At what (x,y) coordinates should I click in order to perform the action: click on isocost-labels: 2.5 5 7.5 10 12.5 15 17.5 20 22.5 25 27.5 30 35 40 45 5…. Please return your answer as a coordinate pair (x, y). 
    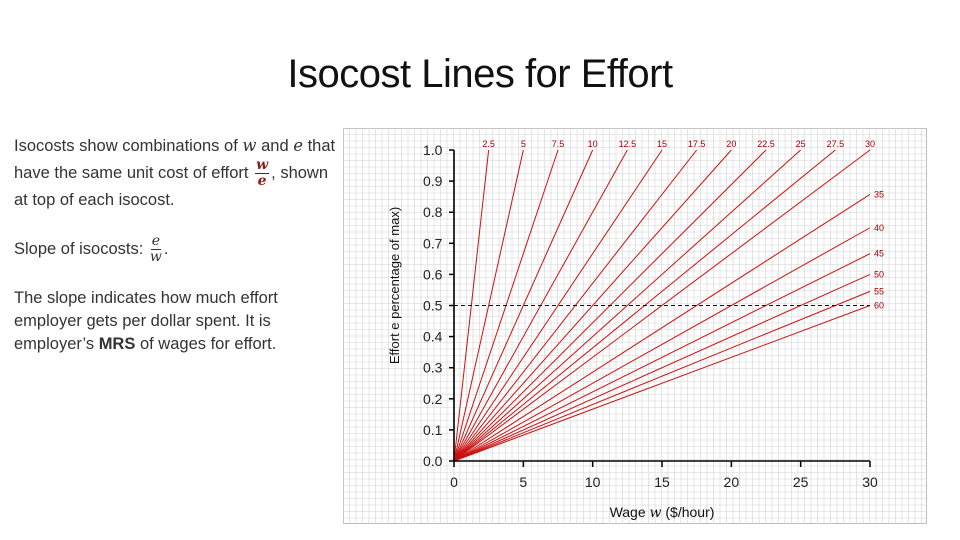
    Looking at the image, I should click on (683, 225).